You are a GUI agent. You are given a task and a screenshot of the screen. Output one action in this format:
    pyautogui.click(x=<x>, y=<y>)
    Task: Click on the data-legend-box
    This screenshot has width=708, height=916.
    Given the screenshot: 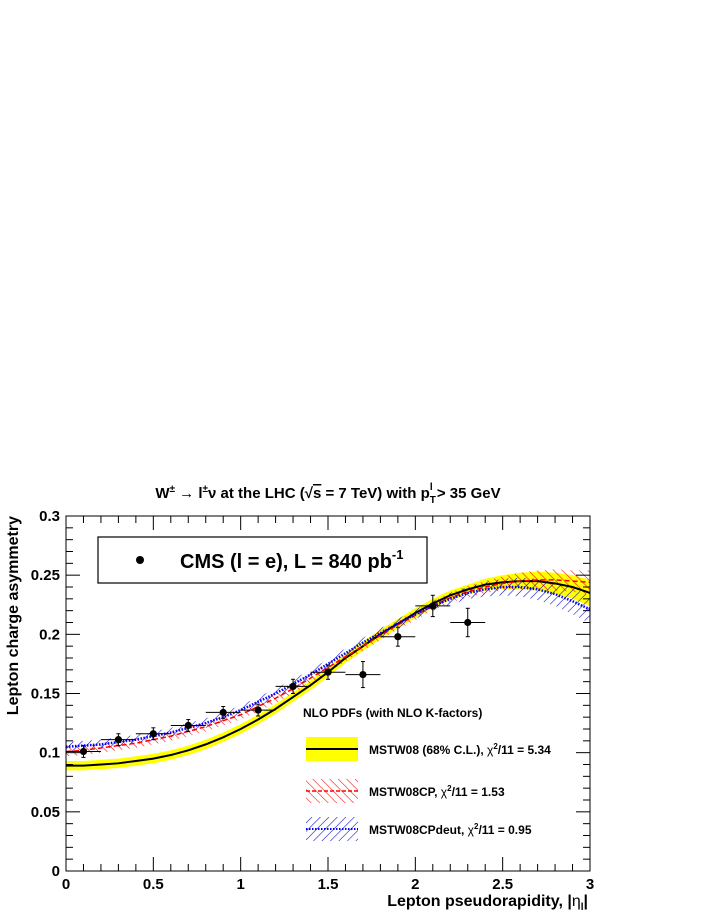 What is the action you would take?
    pyautogui.click(x=262, y=560)
    